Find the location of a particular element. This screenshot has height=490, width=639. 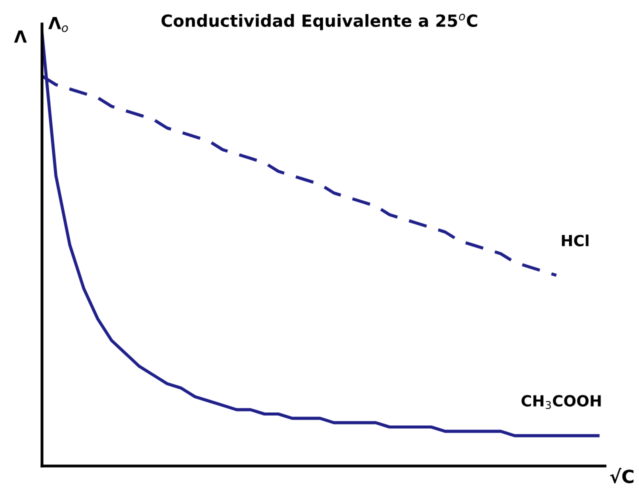

x-axis-title: √C is located at coordinates (622, 476).